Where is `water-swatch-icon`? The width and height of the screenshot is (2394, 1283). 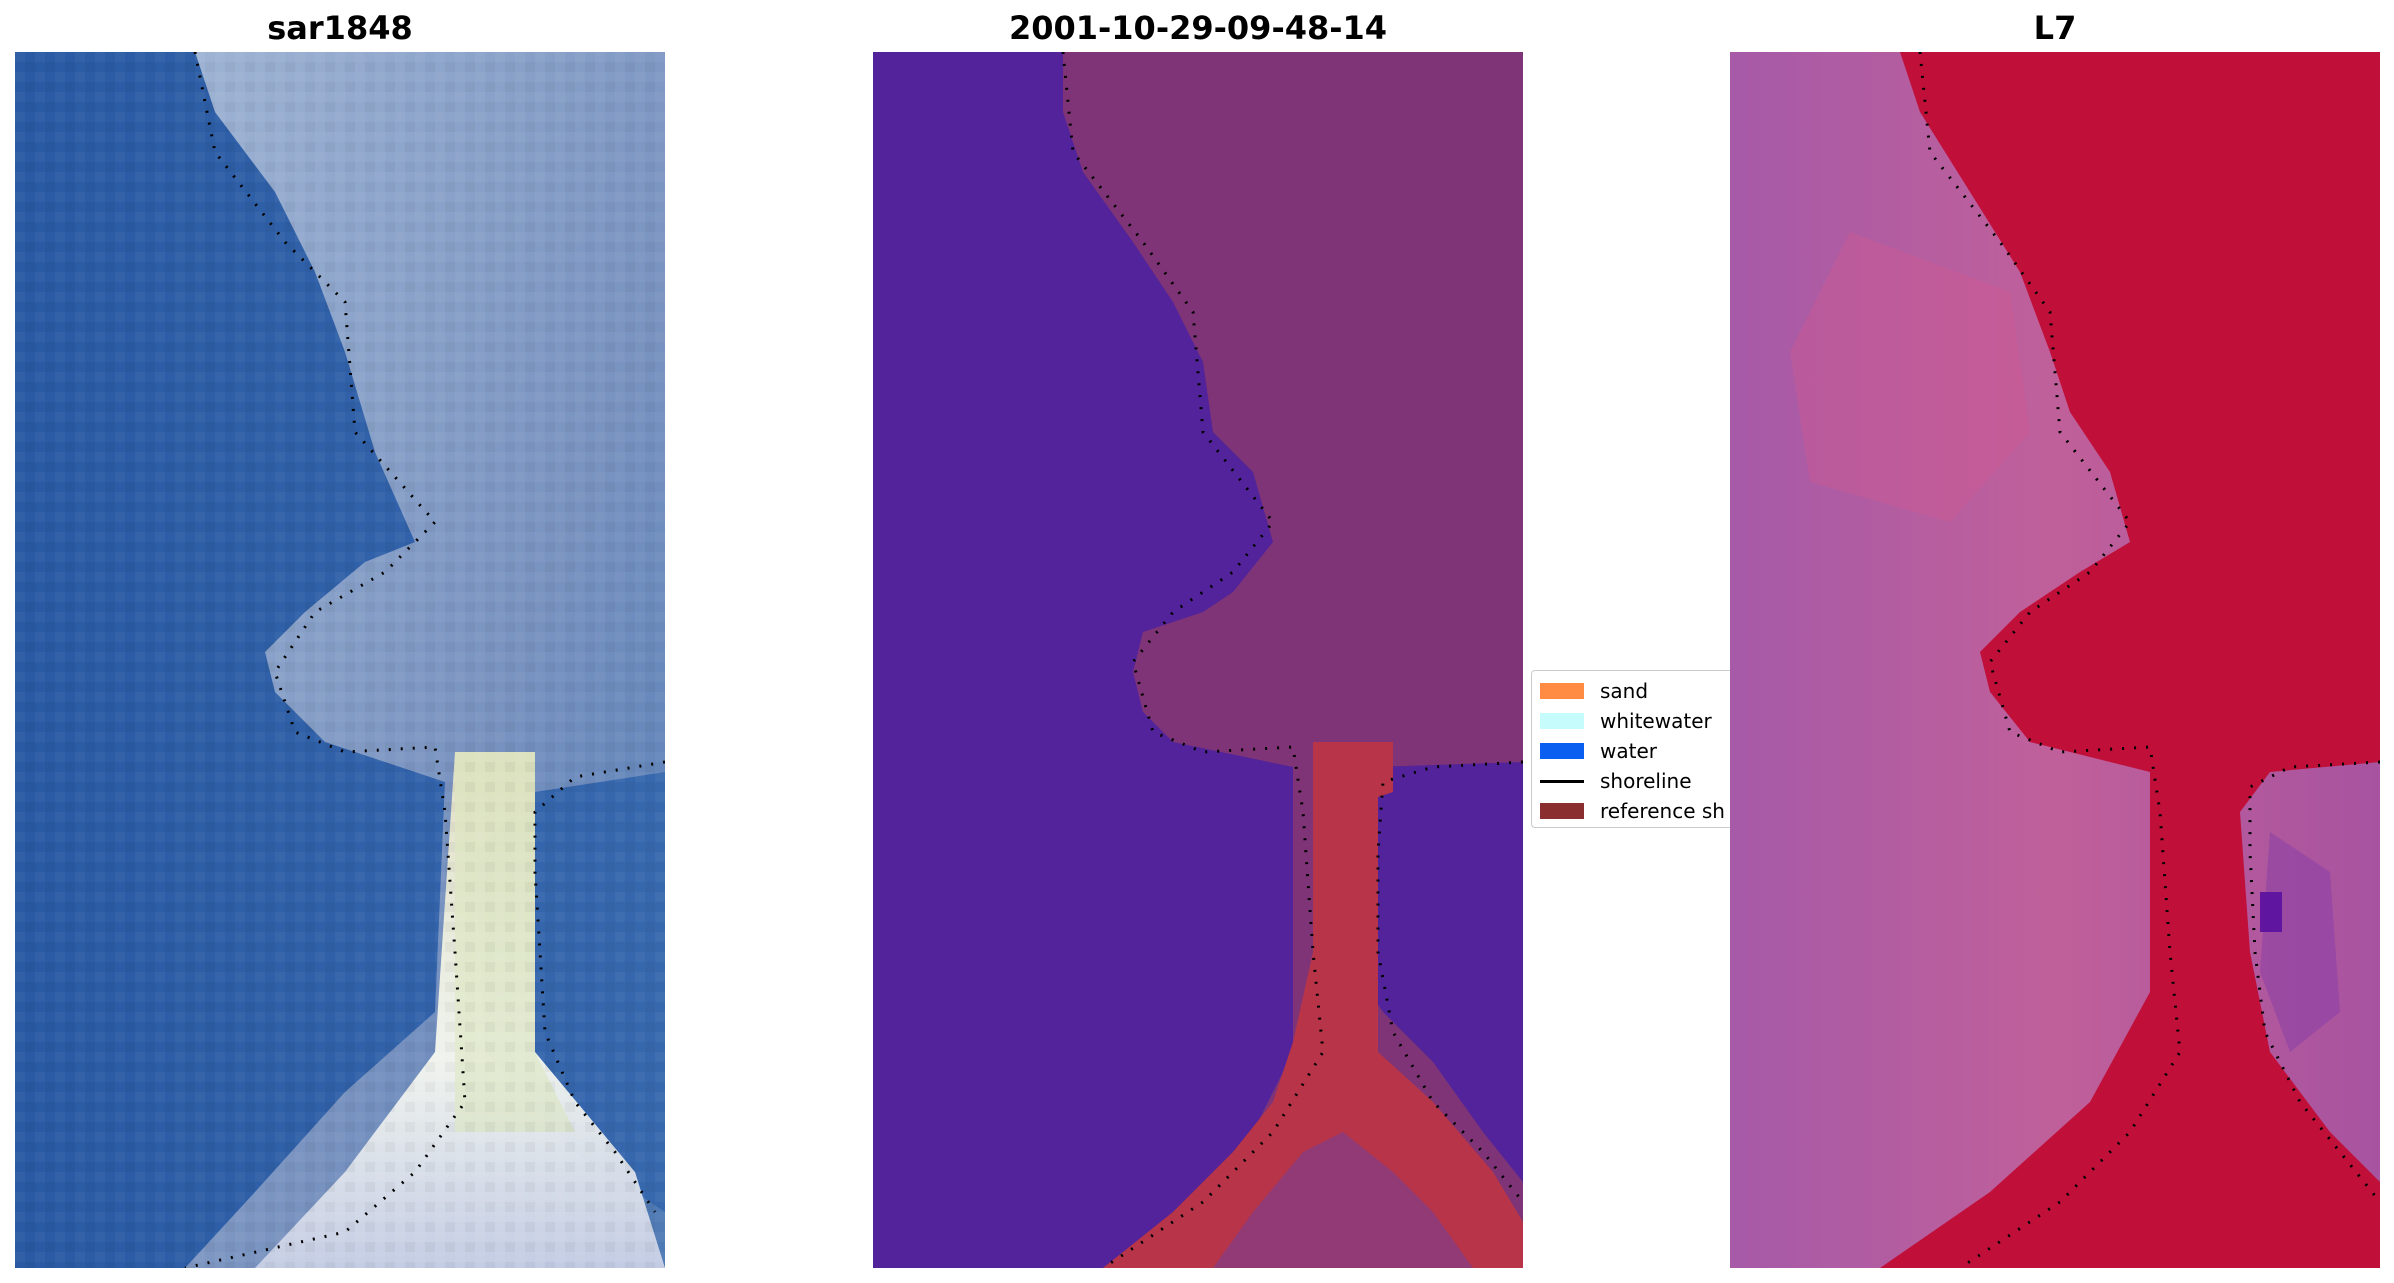
water-swatch-icon is located at coordinates (1562, 751).